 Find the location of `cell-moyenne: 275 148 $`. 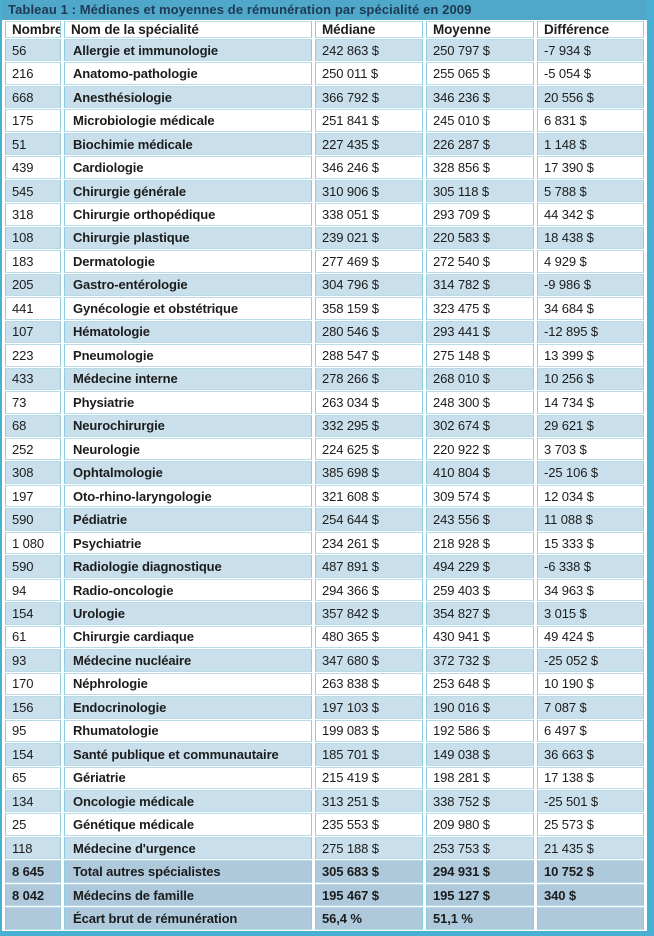

cell-moyenne: 275 148 $ is located at coordinates (480, 355).